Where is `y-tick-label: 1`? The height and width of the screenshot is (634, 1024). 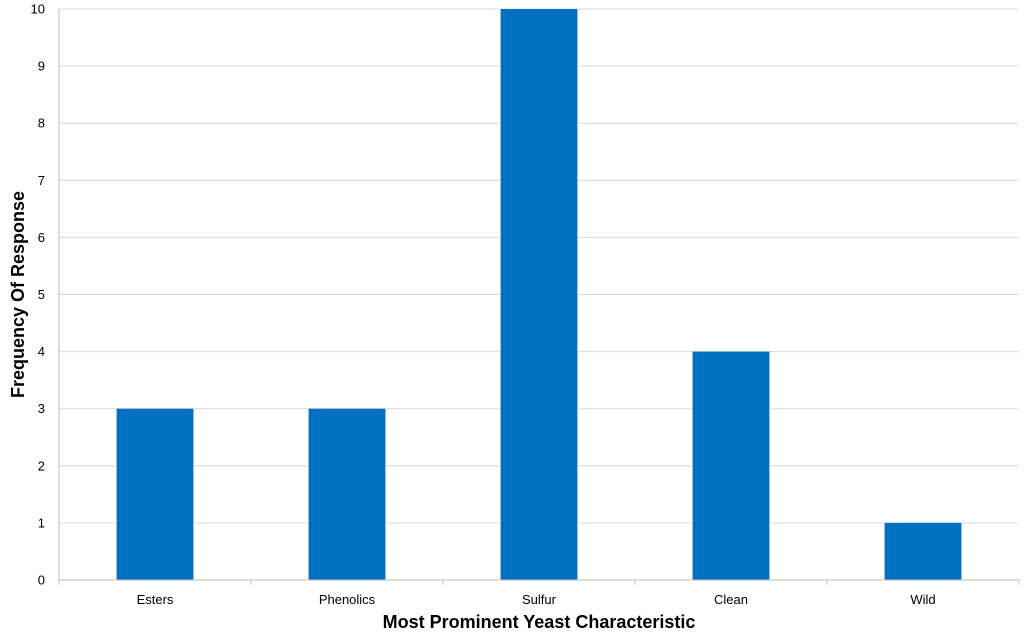 y-tick-label: 1 is located at coordinates (41, 522).